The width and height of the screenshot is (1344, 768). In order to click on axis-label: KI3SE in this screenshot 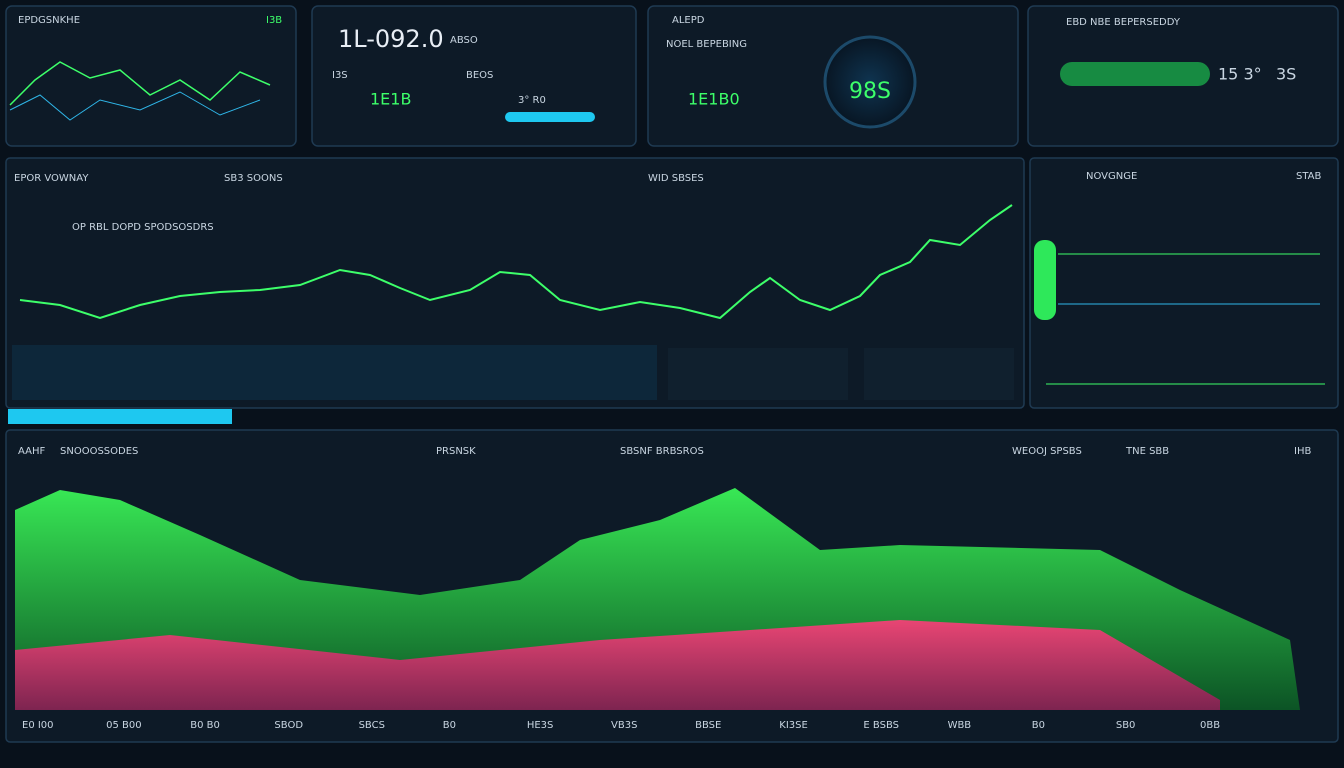, I will do `click(793, 725)`.